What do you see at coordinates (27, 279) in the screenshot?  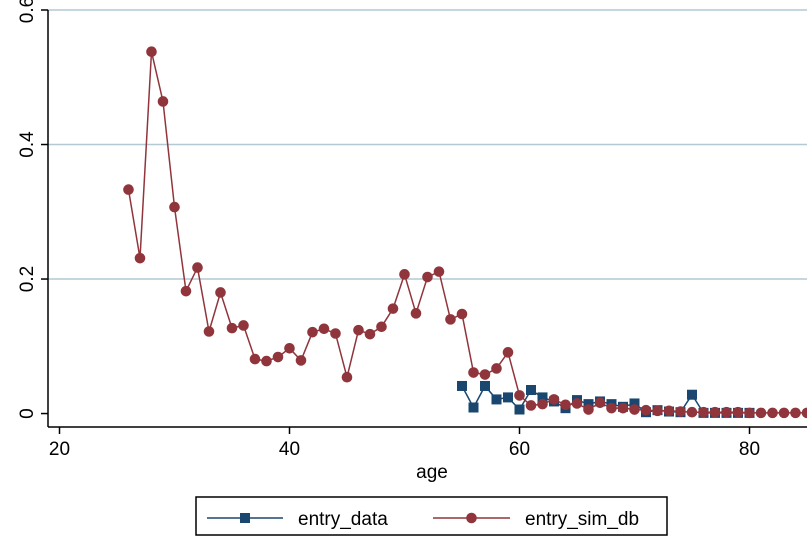 I see `y-tick-label: 0.2` at bounding box center [27, 279].